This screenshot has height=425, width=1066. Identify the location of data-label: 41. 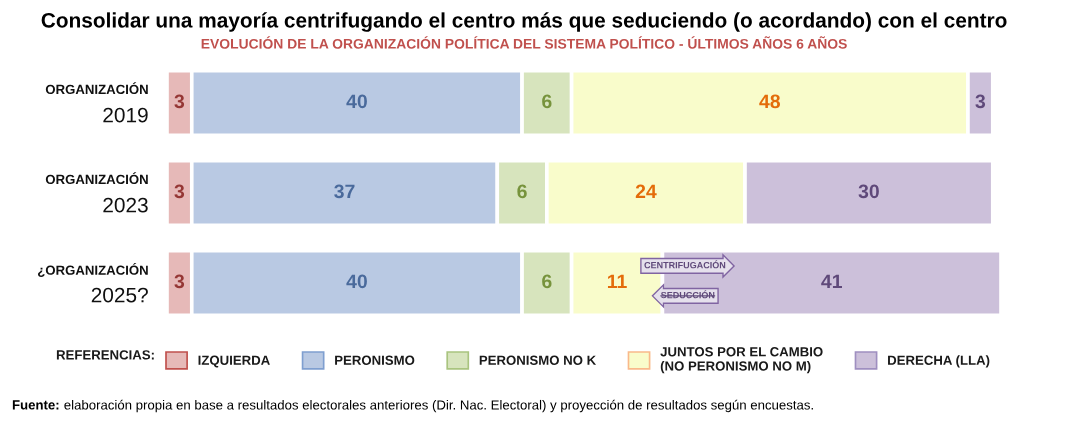
(831, 281).